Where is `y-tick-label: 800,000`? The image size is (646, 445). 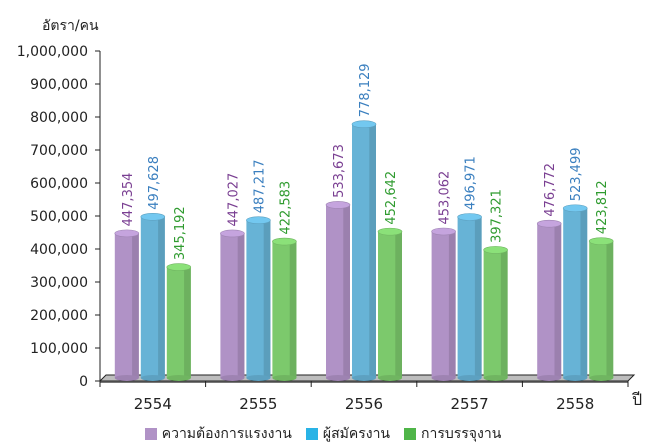
y-tick-label: 800,000 is located at coordinates (59, 118).